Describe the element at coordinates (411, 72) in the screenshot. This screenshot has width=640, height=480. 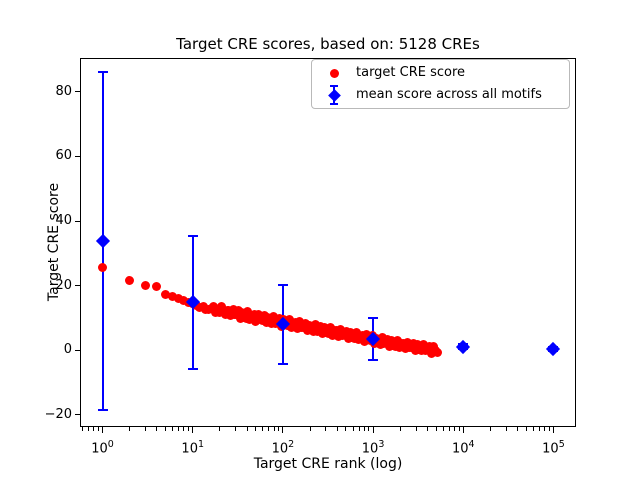
I see `legend-label-target: target CRE score` at that location.